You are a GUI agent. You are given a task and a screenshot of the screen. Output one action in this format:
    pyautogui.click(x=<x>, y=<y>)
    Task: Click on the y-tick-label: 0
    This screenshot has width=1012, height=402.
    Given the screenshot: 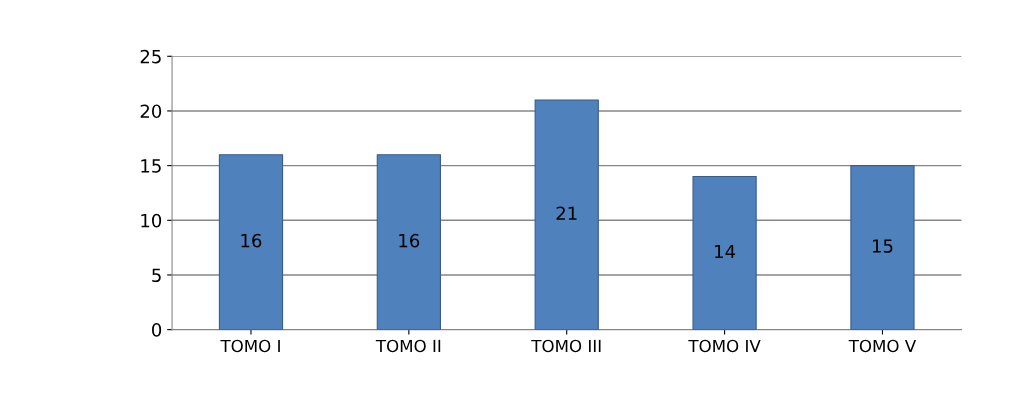 What is the action you would take?
    pyautogui.click(x=157, y=330)
    